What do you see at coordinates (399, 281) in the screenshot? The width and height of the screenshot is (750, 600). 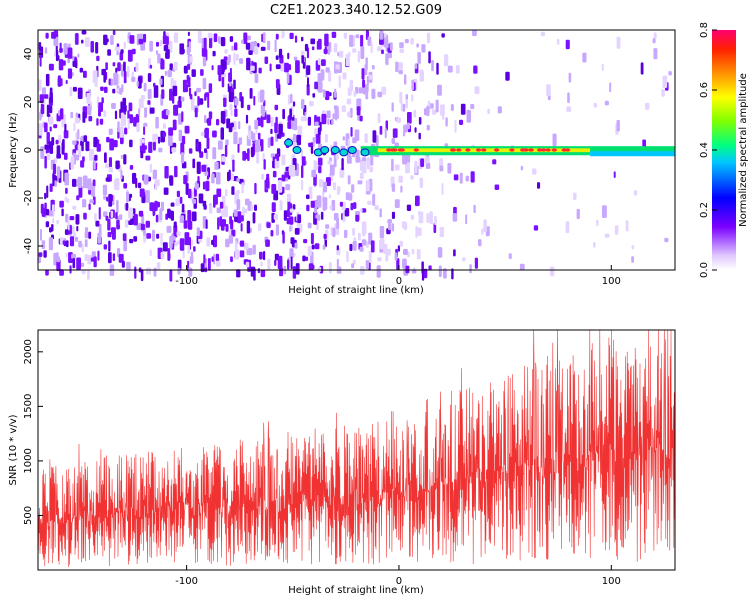 I see `spectrogram-x-tick-label: 0` at bounding box center [399, 281].